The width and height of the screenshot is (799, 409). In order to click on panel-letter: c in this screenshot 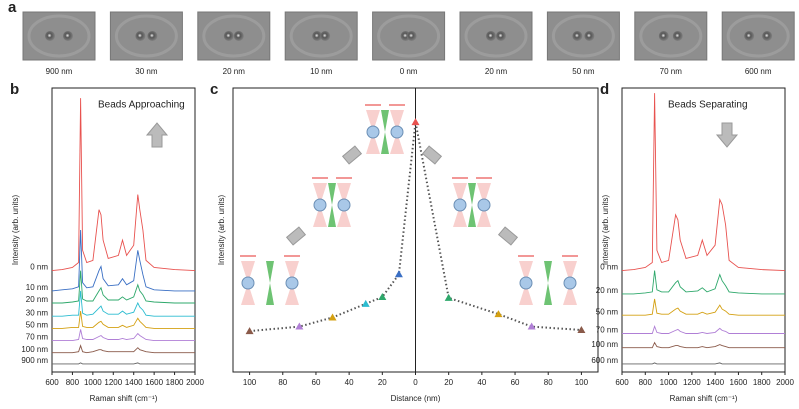, I will do `click(214, 89)`.